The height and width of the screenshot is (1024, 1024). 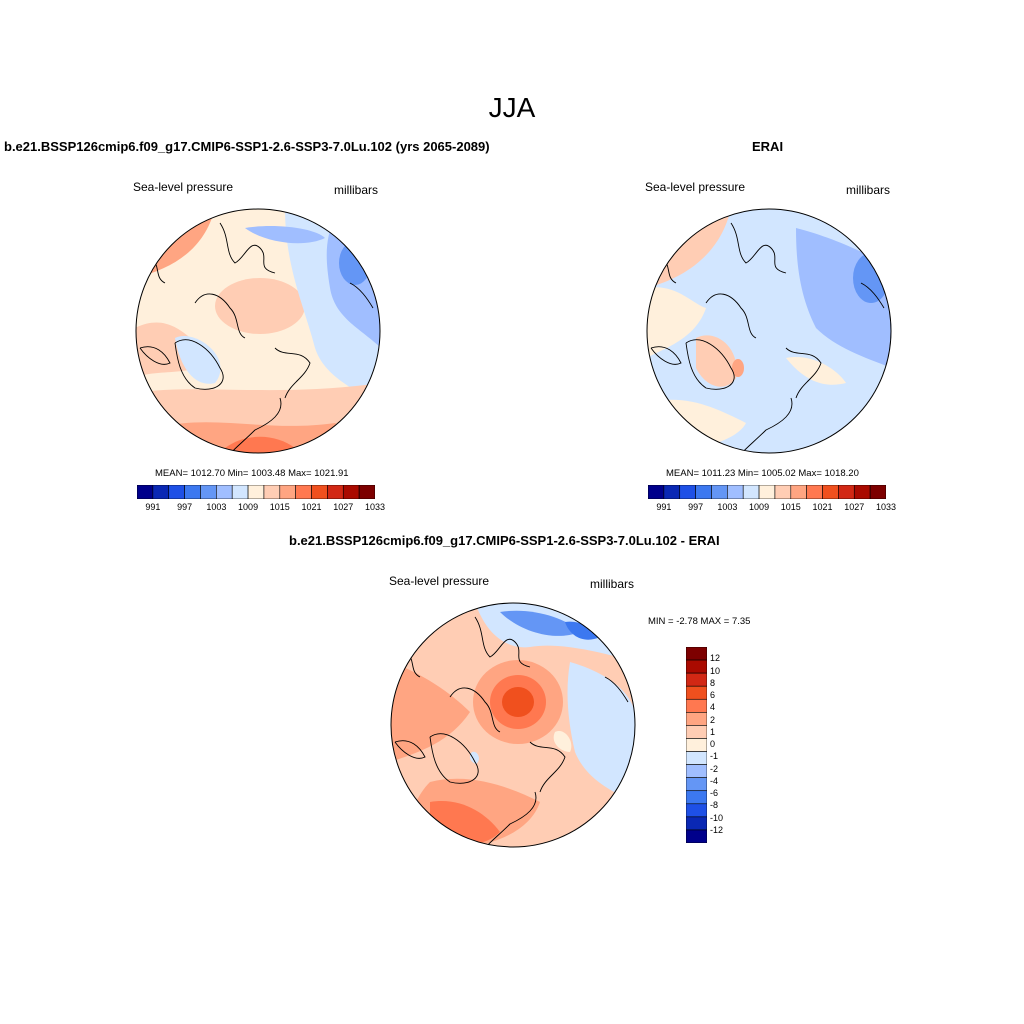 I want to click on panel3-colorbar, so click(x=696, y=745).